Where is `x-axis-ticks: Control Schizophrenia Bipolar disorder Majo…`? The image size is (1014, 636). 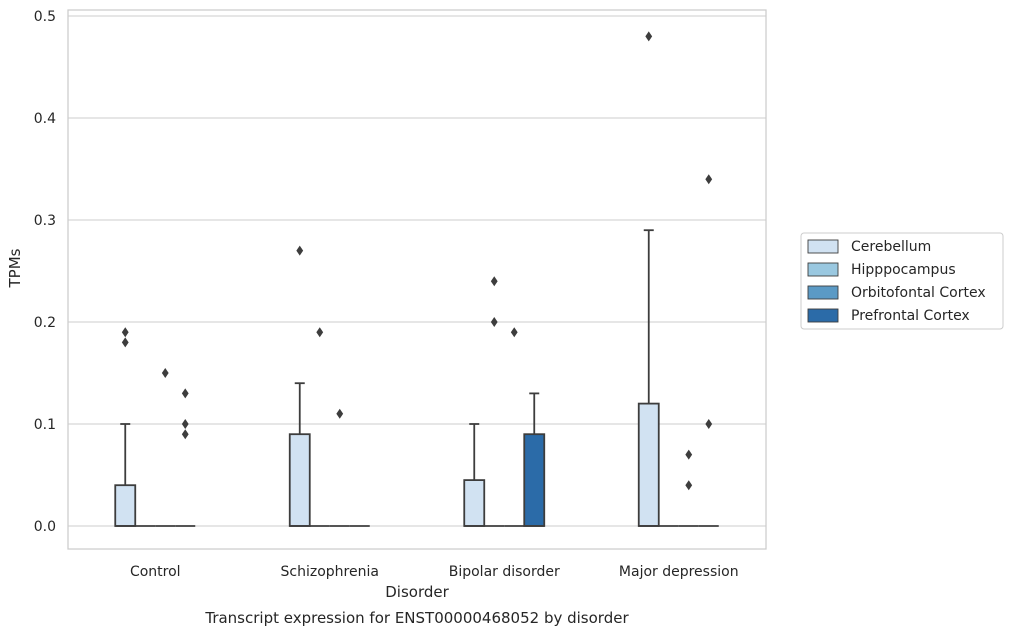
x-axis-ticks: Control Schizophrenia Bipolar disorder Majo… is located at coordinates (434, 572).